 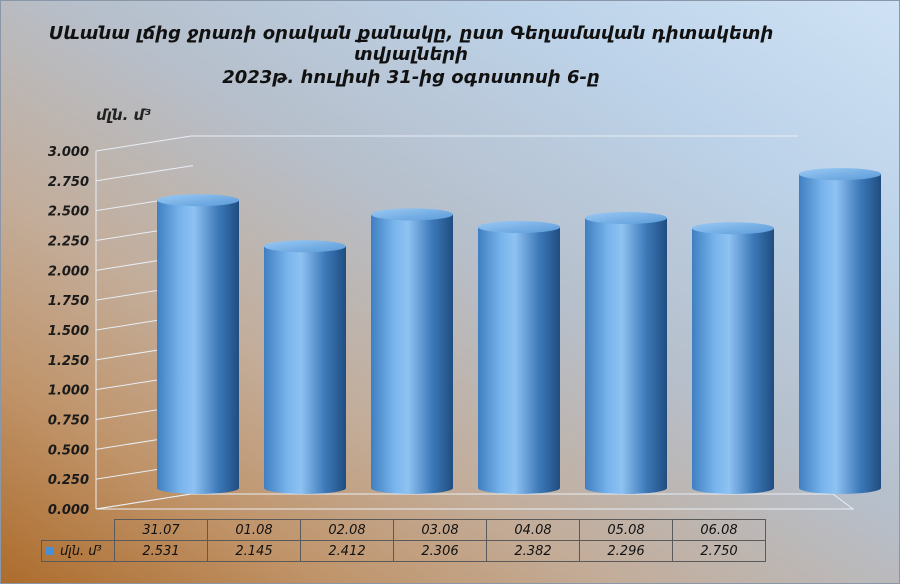 I want to click on value-label: 2.296, so click(x=626, y=551).